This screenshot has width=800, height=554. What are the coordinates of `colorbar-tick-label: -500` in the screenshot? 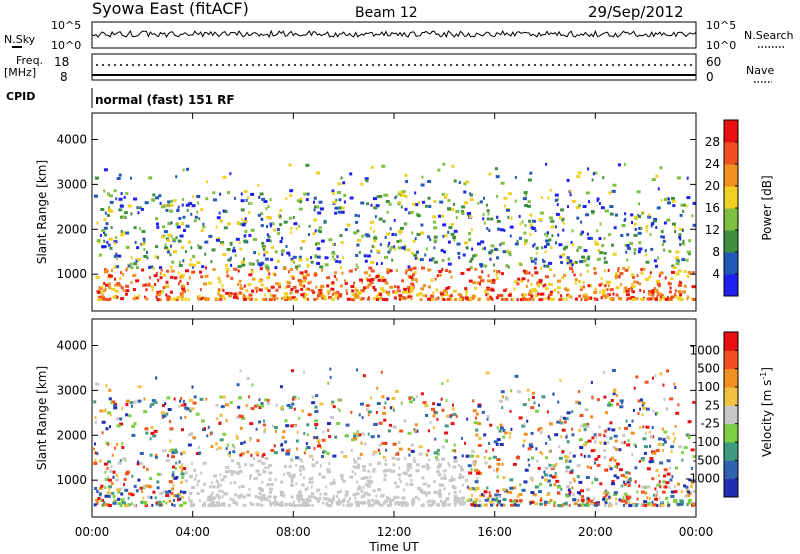 It's located at (706, 460).